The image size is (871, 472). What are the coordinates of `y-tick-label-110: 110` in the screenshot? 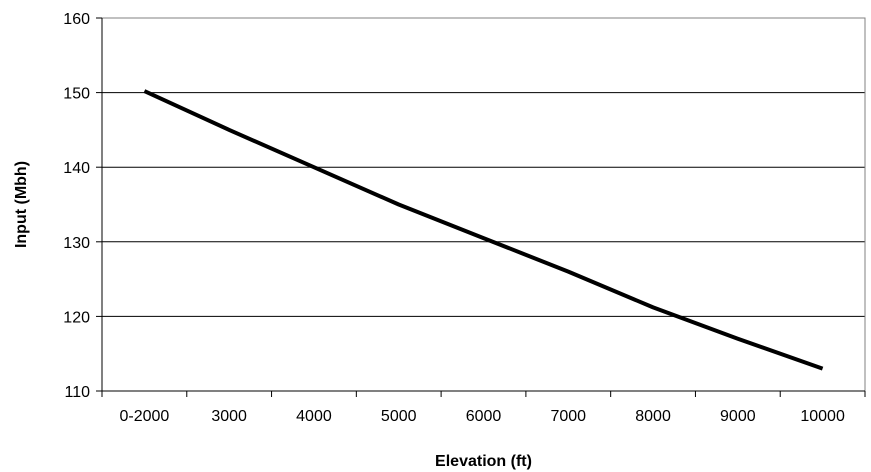 It's located at (77, 392).